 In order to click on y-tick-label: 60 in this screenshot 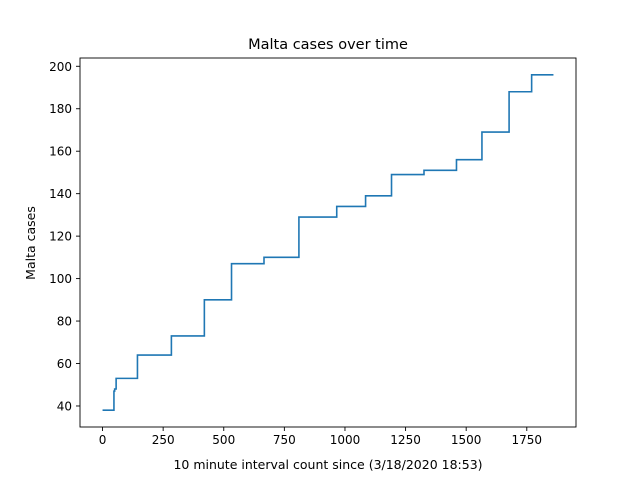, I will do `click(64, 364)`.